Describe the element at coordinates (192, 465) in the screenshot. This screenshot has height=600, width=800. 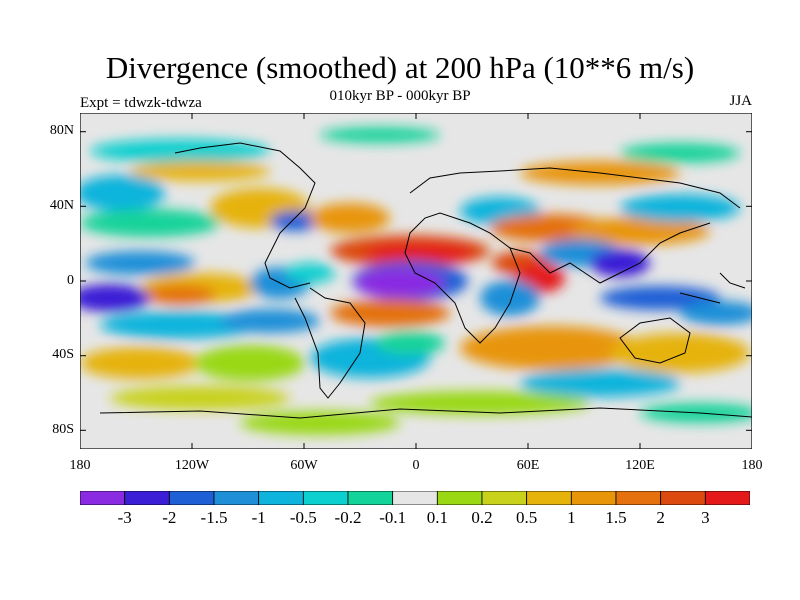
I see `lon-label: 120W` at that location.